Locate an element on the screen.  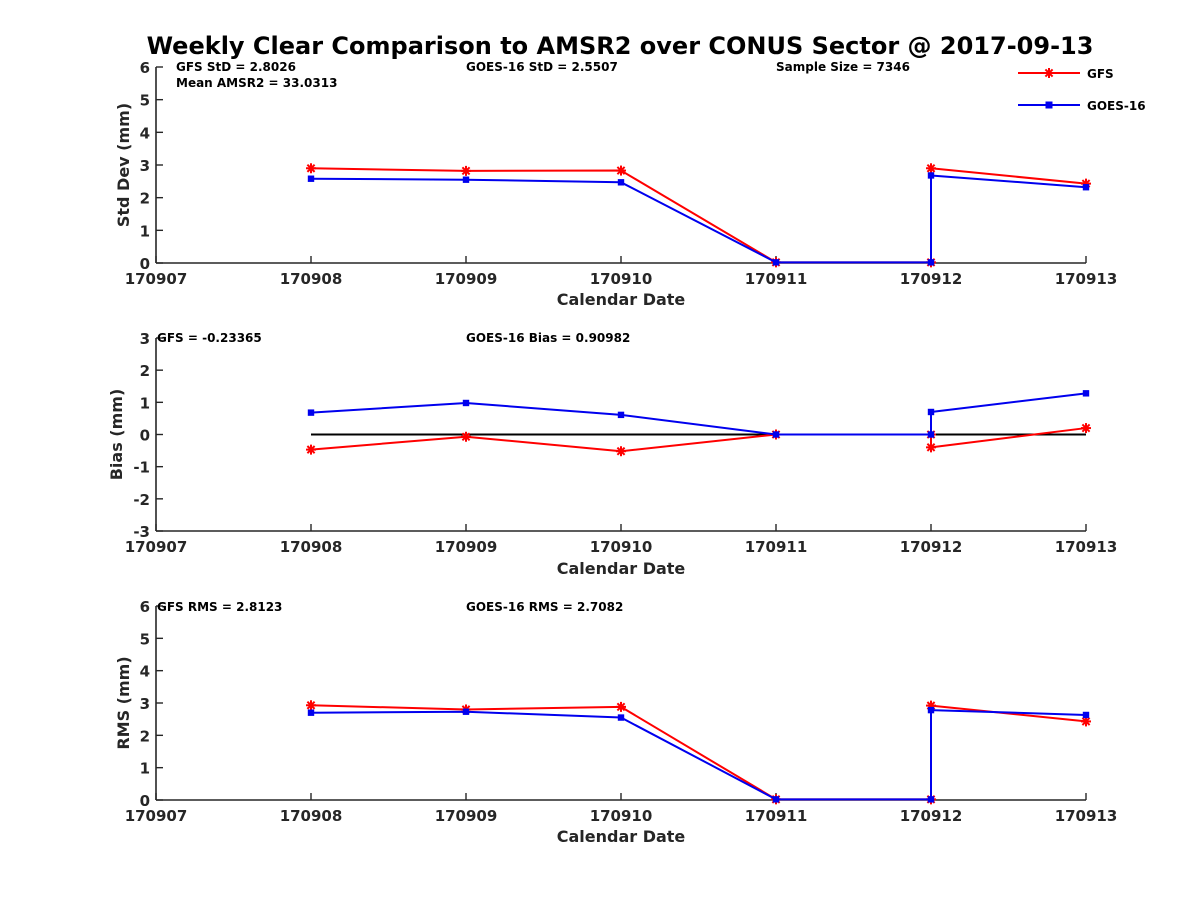
y-axis-title: RMS (mm) is located at coordinates (123, 702).